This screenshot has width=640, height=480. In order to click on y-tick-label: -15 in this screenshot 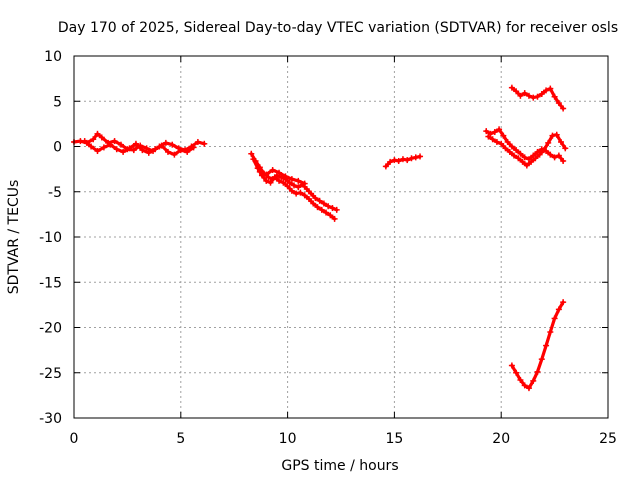, I will do `click(50, 283)`.